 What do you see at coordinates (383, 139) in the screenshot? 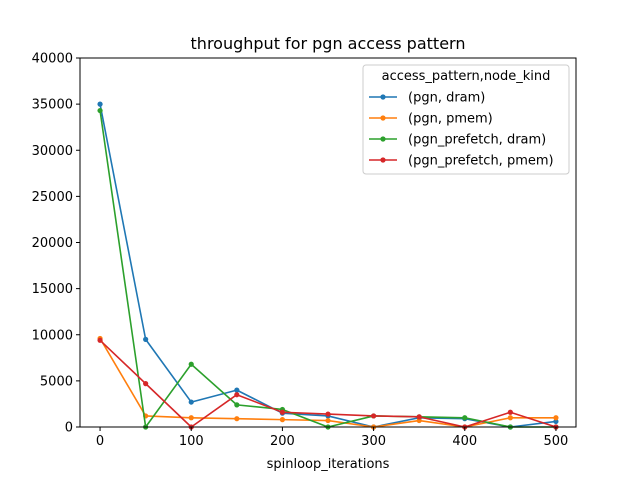
I see `legend-marker-pgn-prefetch-dram` at bounding box center [383, 139].